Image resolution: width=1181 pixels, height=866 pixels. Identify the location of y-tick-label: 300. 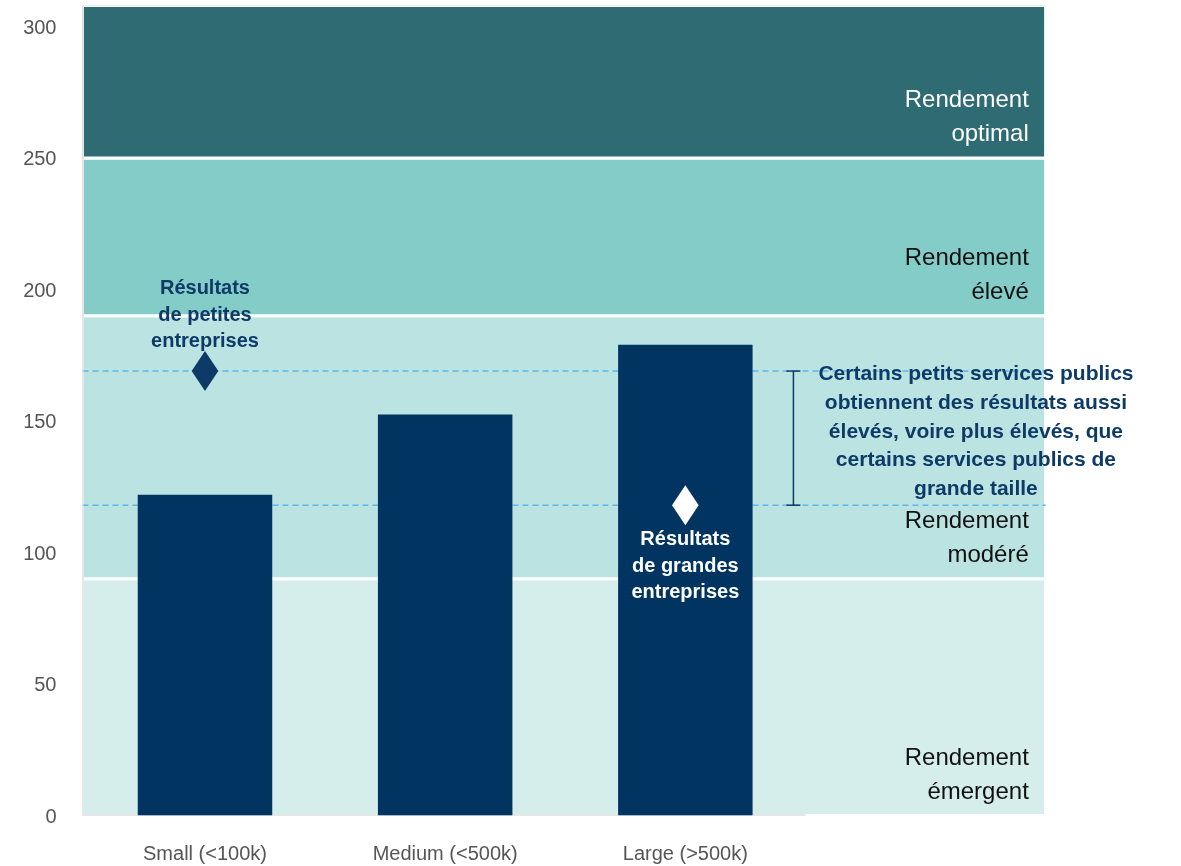
(40, 26).